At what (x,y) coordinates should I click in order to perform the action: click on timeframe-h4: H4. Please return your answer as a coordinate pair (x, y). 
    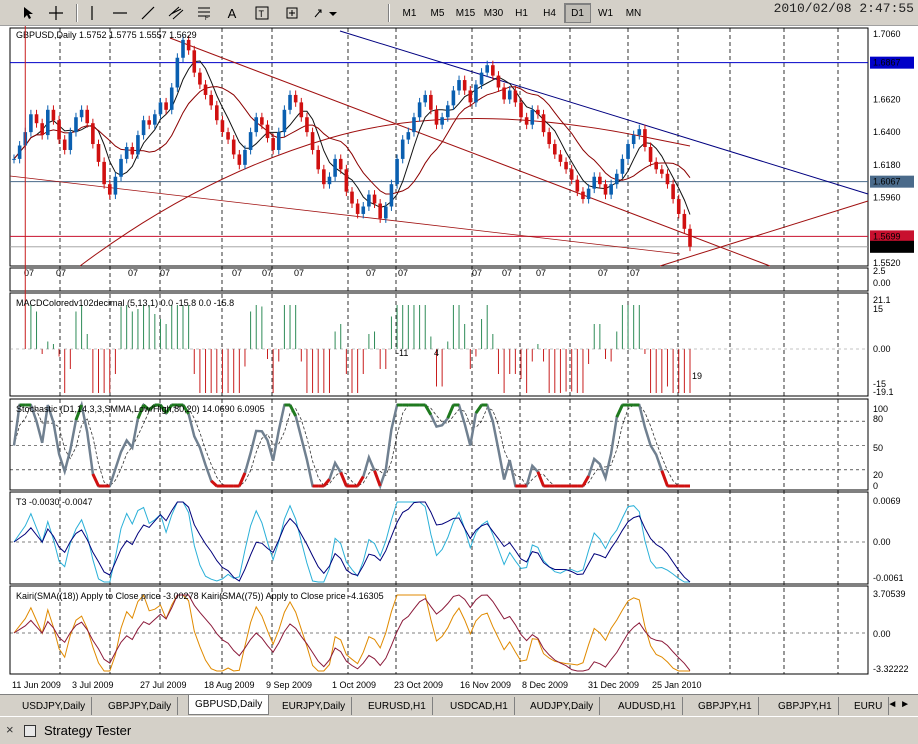
    Looking at the image, I should click on (549, 13).